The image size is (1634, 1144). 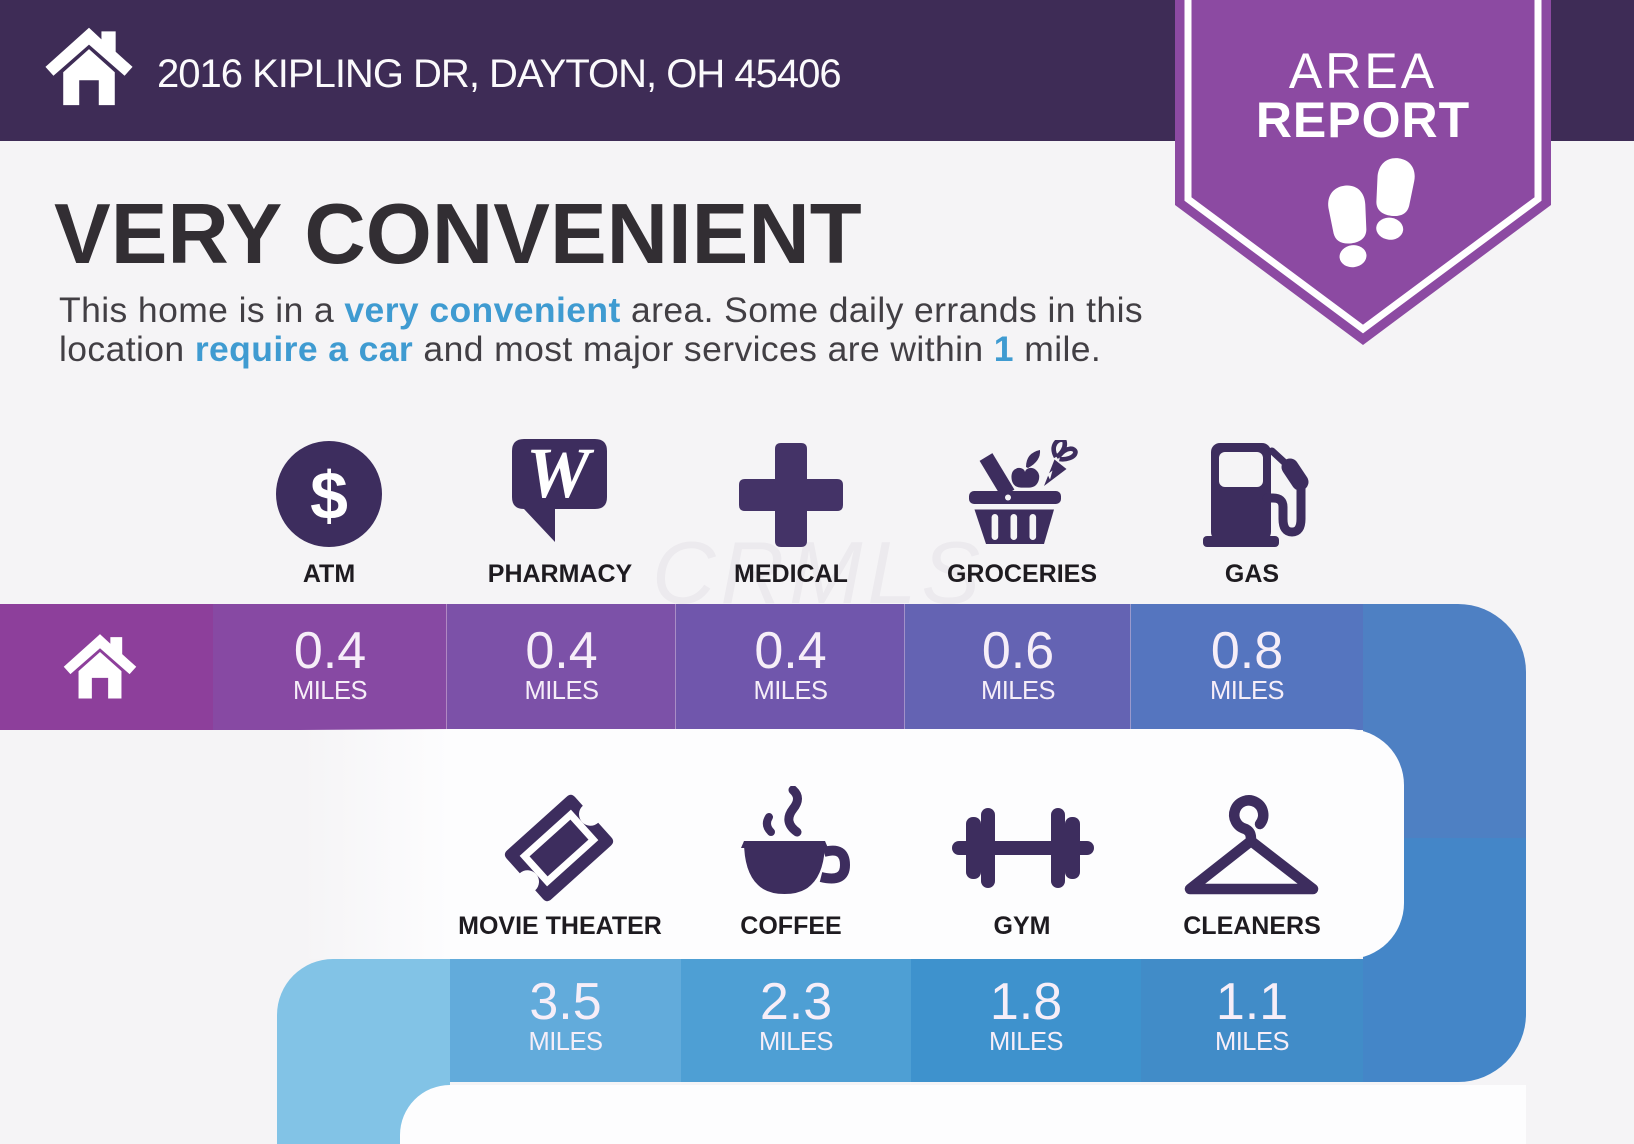 I want to click on svg-text: REPORT, so click(x=1363, y=120).